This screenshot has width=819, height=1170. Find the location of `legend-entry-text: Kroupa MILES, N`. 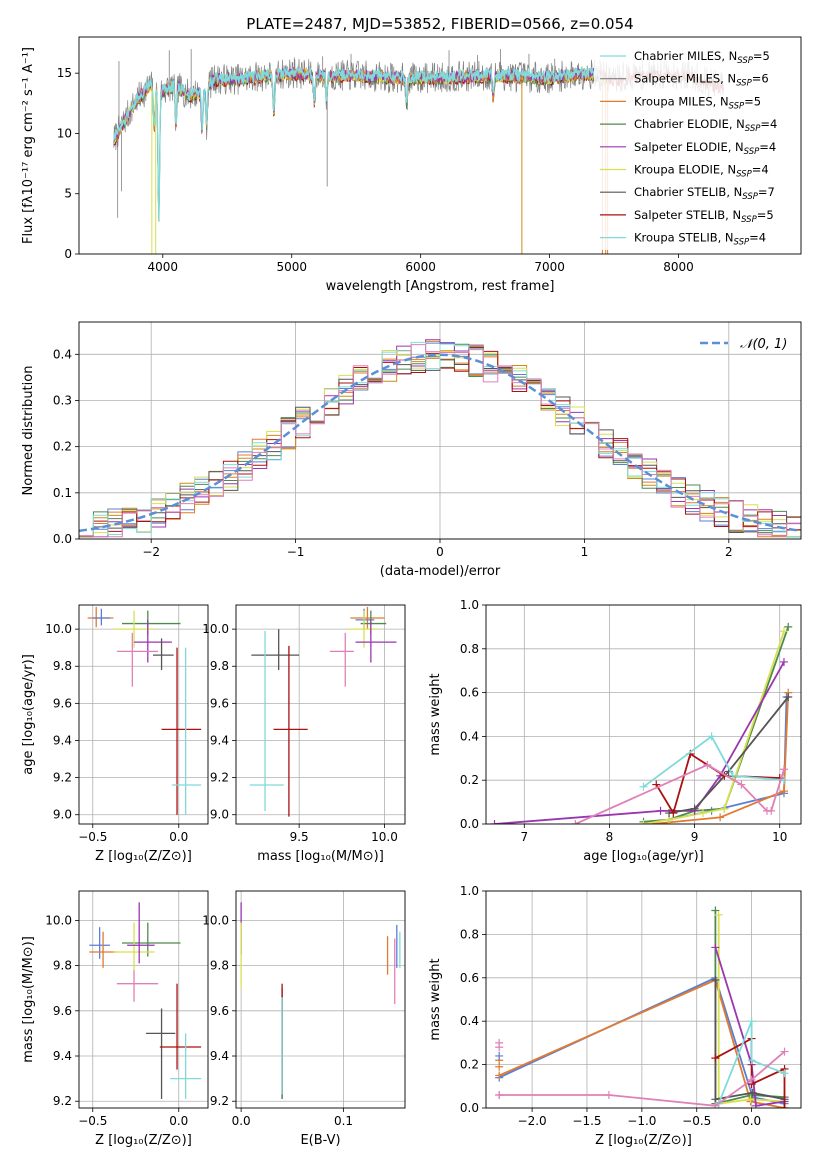

legend-entry-text: Kroupa MILES, N is located at coordinates (681, 101).